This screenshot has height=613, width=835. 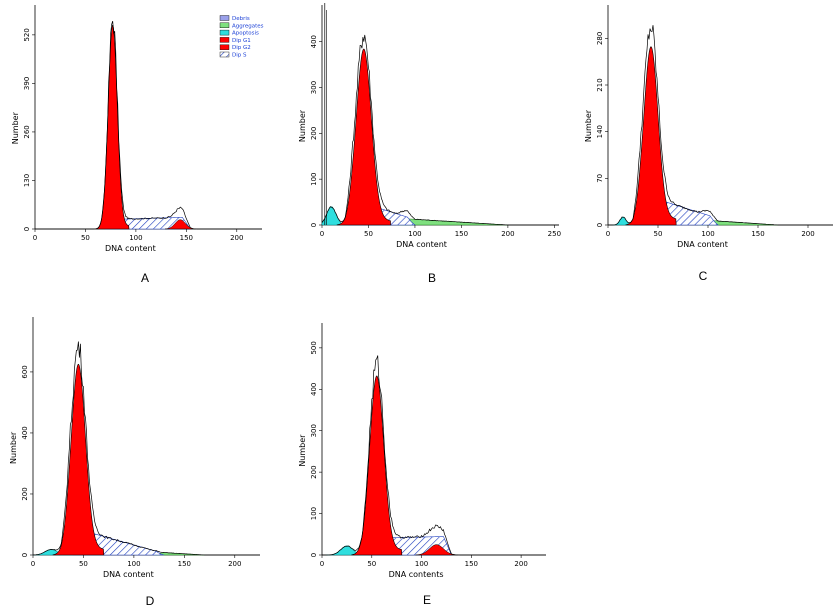 What do you see at coordinates (416, 574) in the screenshot?
I see `x-axis-label: DNA contents` at bounding box center [416, 574].